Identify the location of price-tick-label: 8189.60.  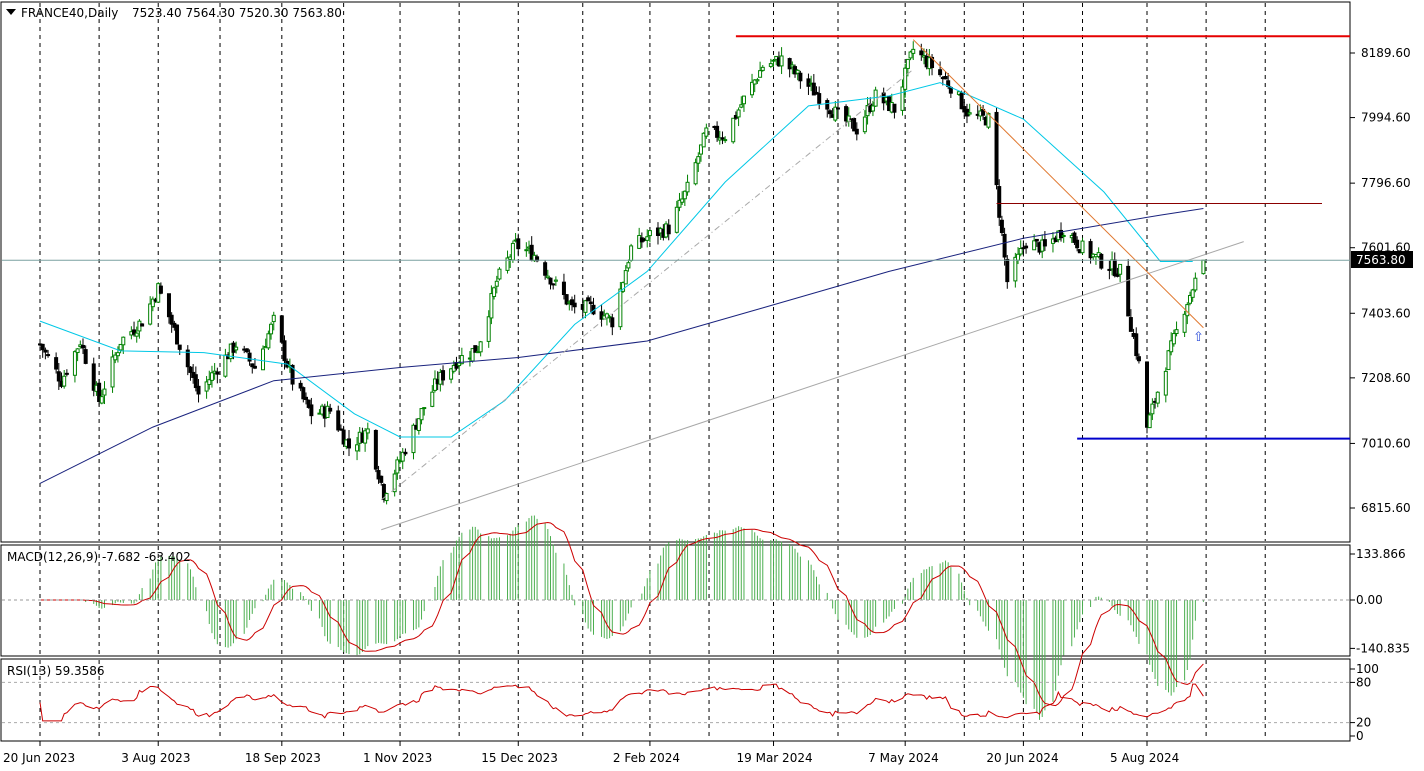
(1386, 53).